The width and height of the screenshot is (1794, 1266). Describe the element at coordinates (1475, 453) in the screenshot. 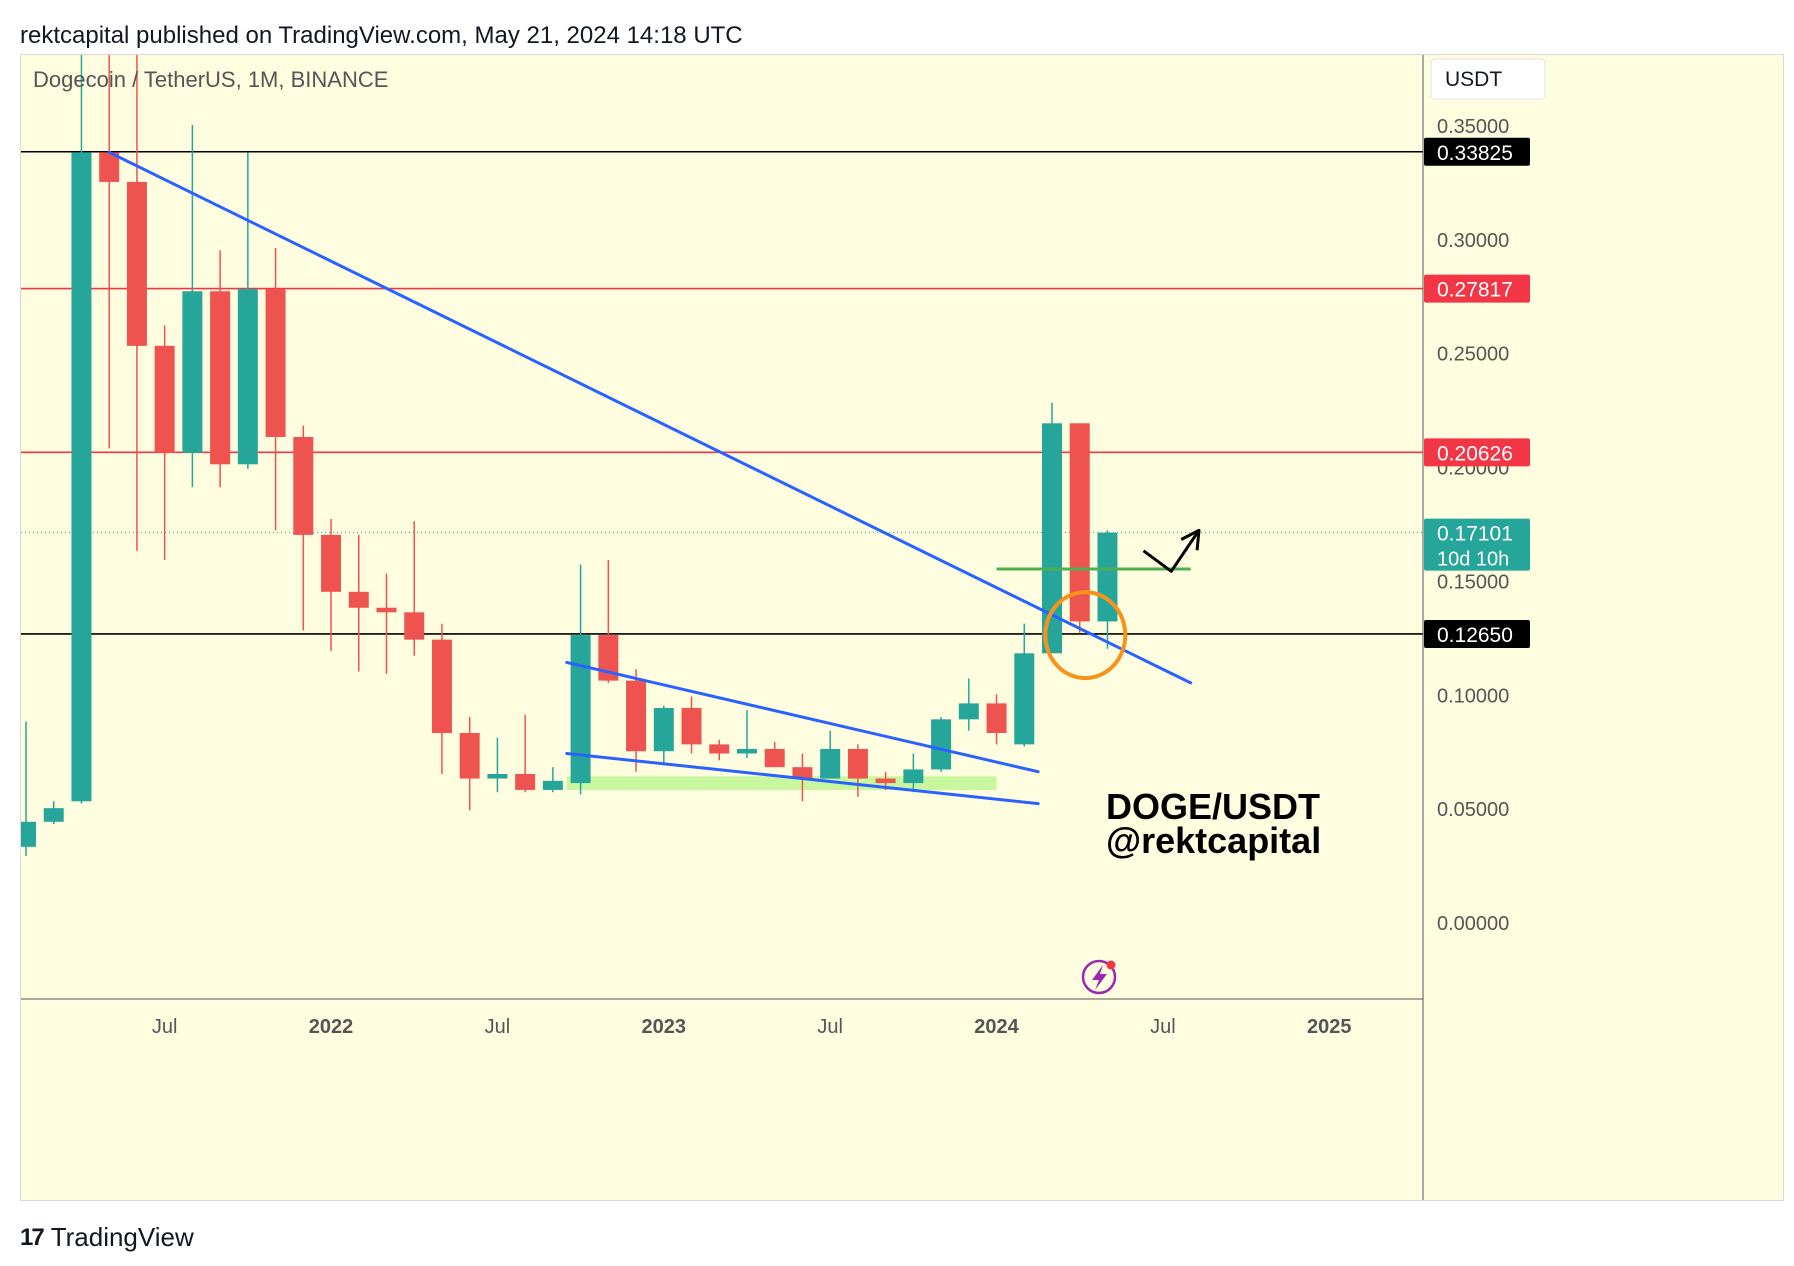

I see `price-level-value: 0.20626` at that location.